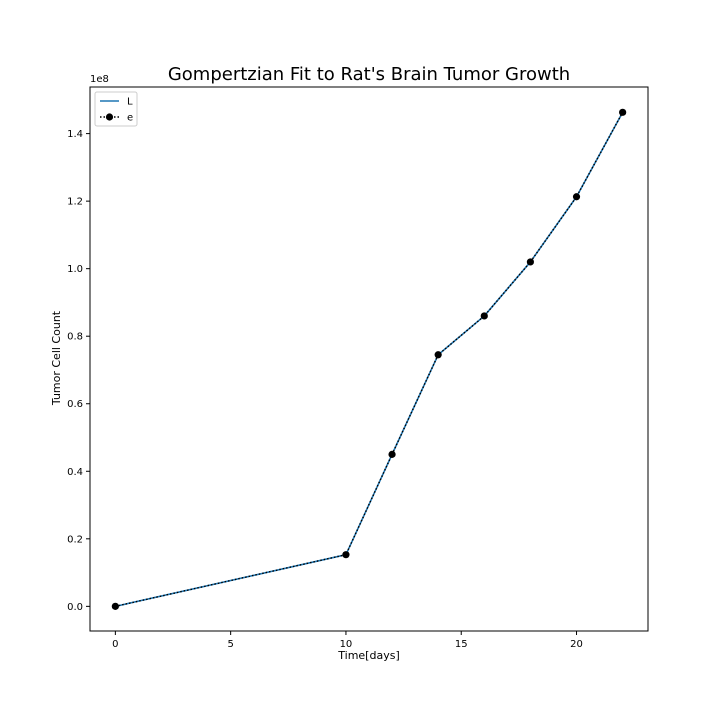 This screenshot has width=720, height=720. What do you see at coordinates (56, 358) in the screenshot?
I see `y-axis-label: Tumor Cell Count` at bounding box center [56, 358].